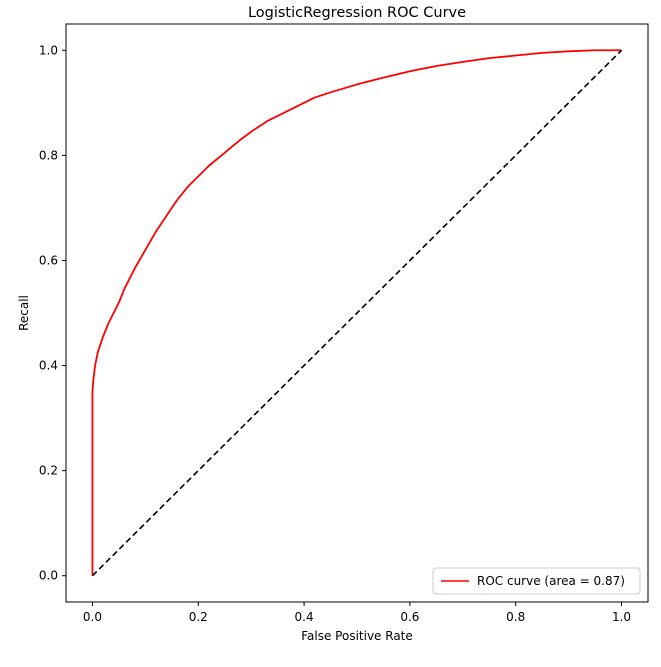  Describe the element at coordinates (515, 617) in the screenshot. I see `x-tick-label: 0.8` at that location.